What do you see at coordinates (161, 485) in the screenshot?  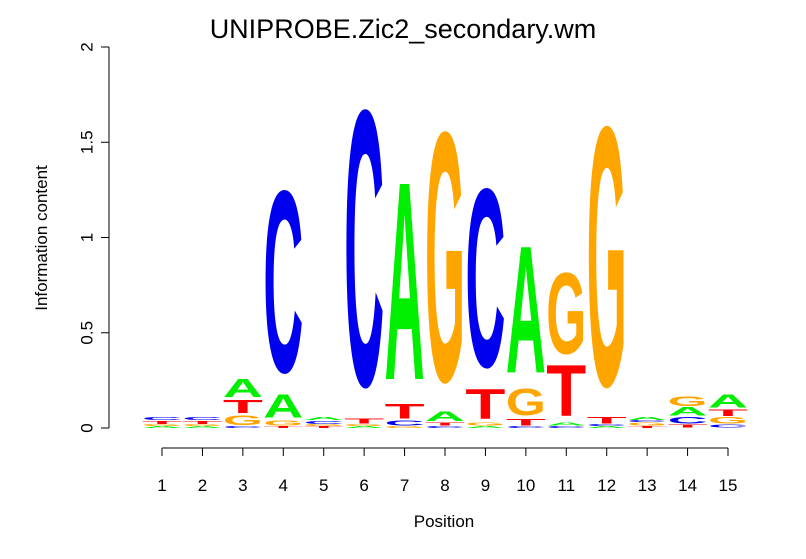 I see `x-tick-label: 1` at bounding box center [161, 485].